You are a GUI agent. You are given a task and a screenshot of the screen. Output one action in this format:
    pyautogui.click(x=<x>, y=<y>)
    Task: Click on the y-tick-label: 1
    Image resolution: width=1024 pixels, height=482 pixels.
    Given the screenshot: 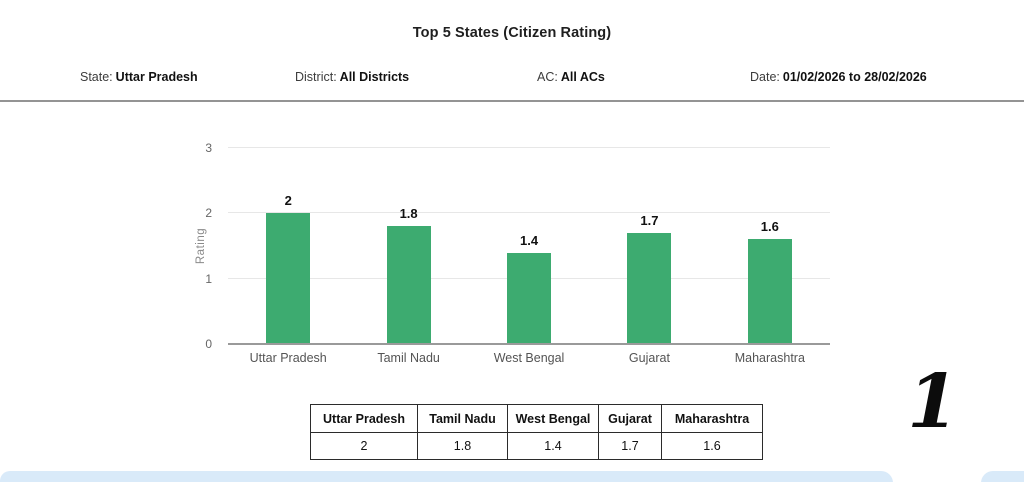 What is the action you would take?
    pyautogui.click(x=208, y=278)
    